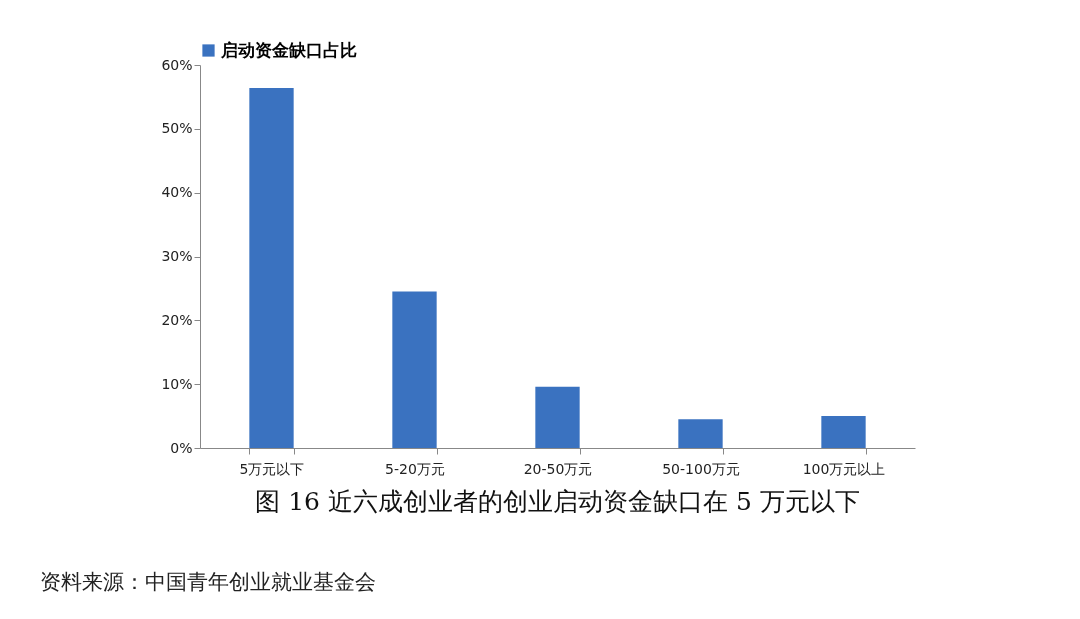 The width and height of the screenshot is (1080, 619). What do you see at coordinates (557, 501) in the screenshot?
I see `text: 图 16 近六成创业者的创业启动资金缺口在 5 万元以下` at bounding box center [557, 501].